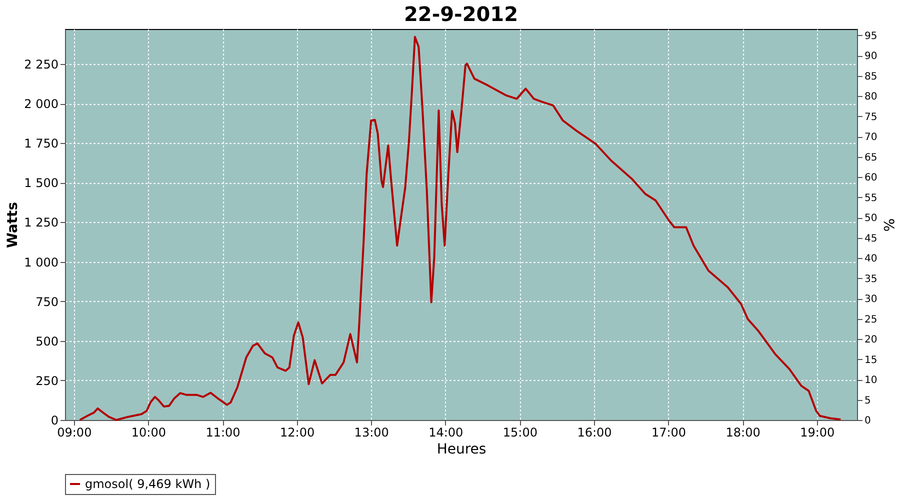 The height and width of the screenshot is (500, 900). What do you see at coordinates (867, 421) in the screenshot?
I see `y2-tick-label: 0` at bounding box center [867, 421].